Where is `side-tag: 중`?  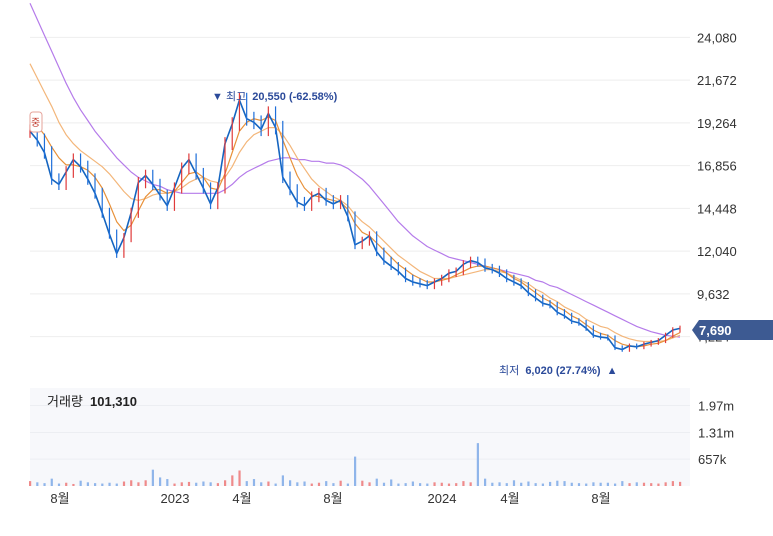 side-tag: 중 is located at coordinates (36, 122).